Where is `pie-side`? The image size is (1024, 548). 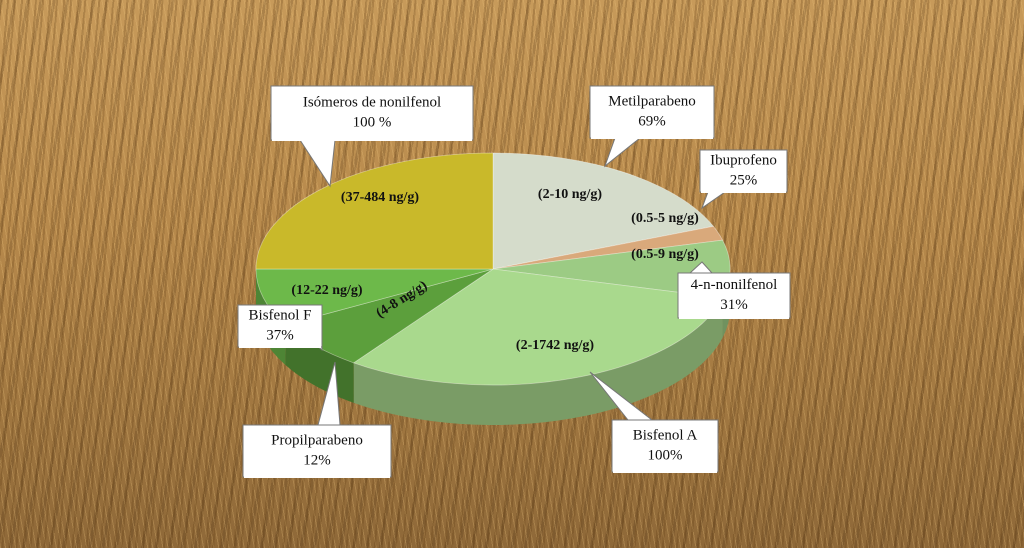
pie-side is located at coordinates (538, 361).